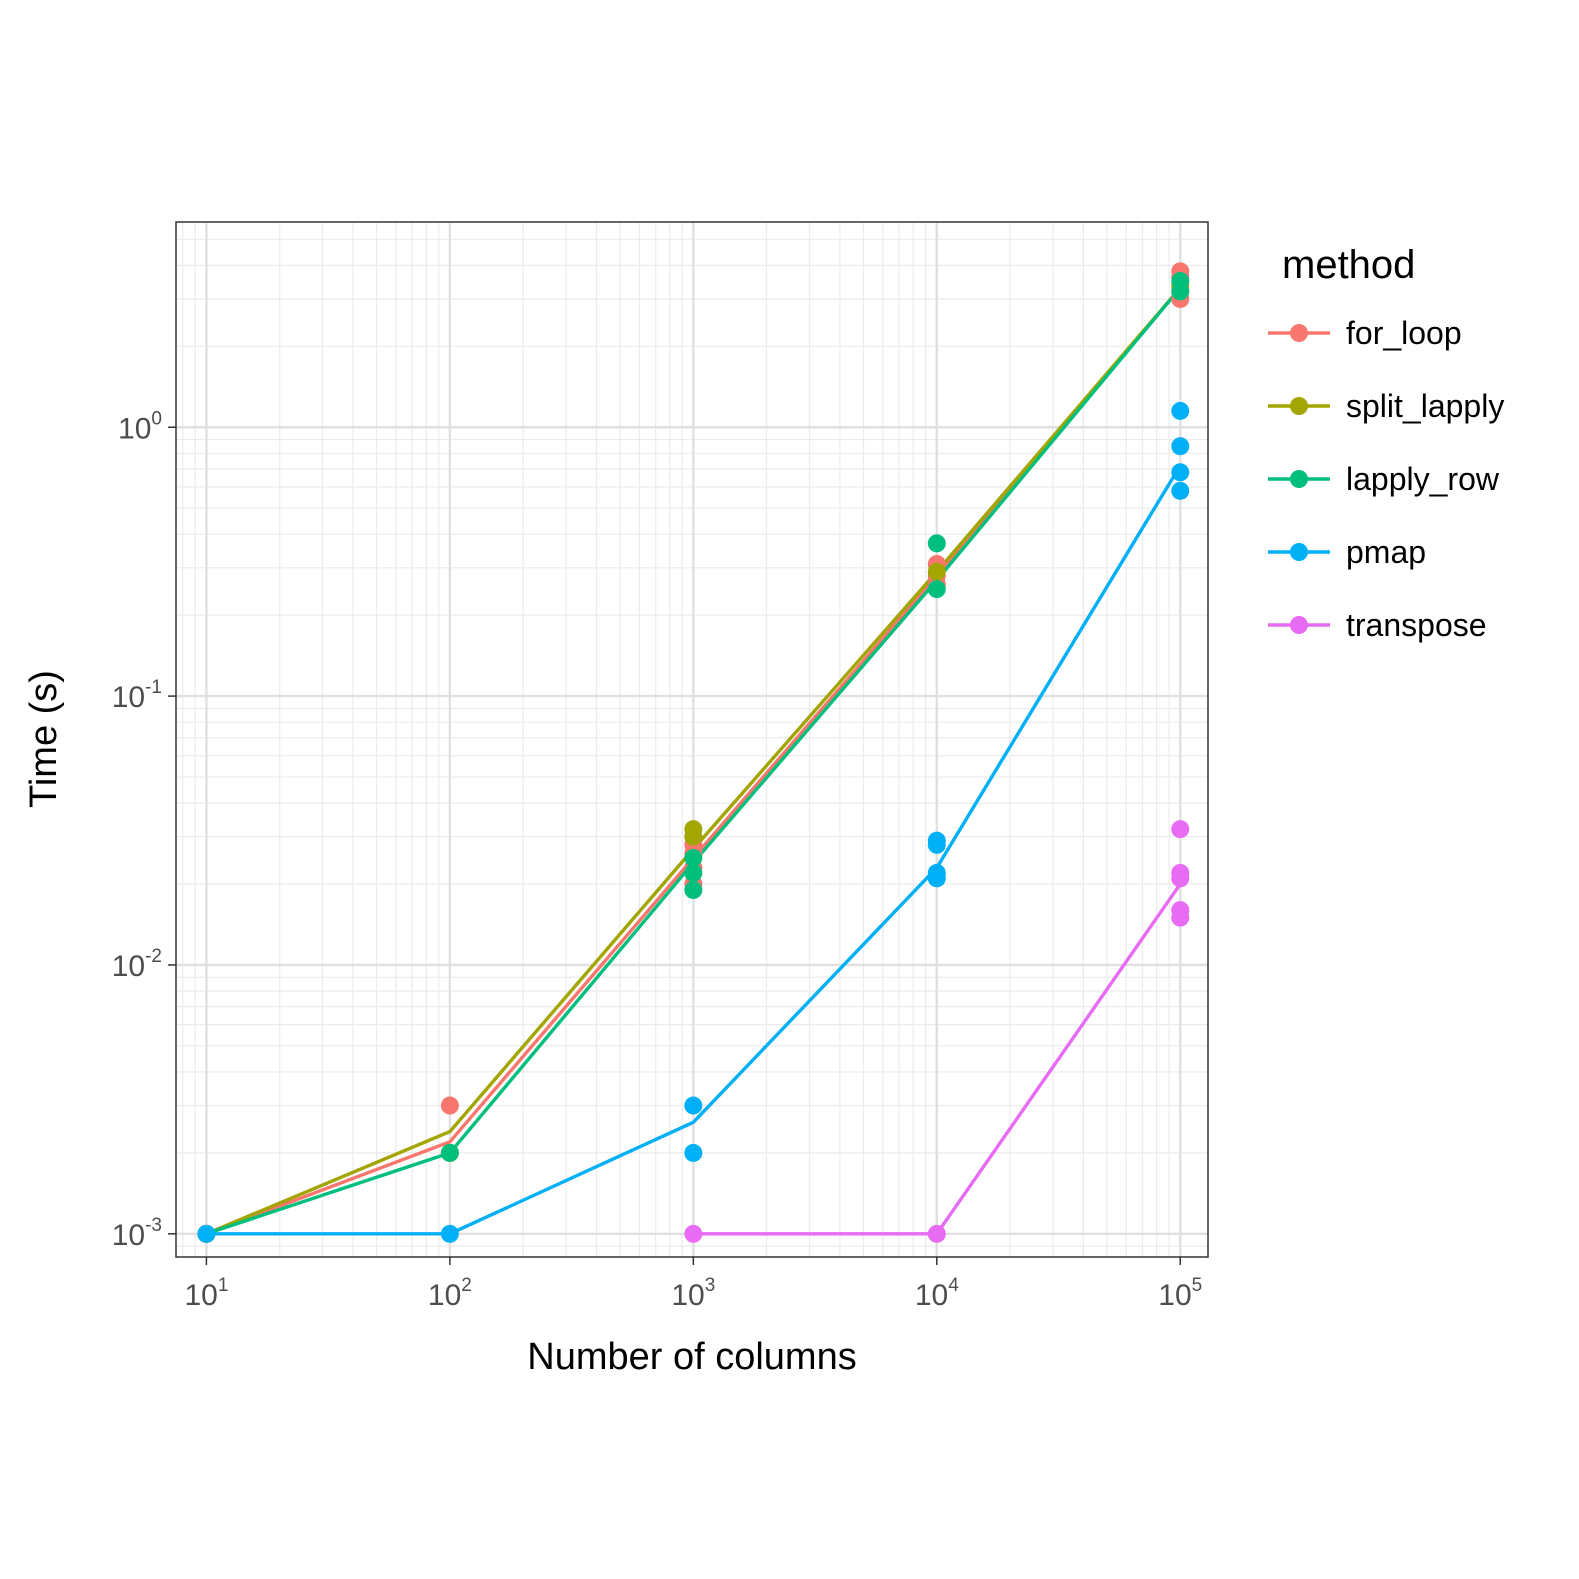 Image resolution: width=1579 pixels, height=1579 pixels. I want to click on legend-key-point-transpose, so click(1299, 625).